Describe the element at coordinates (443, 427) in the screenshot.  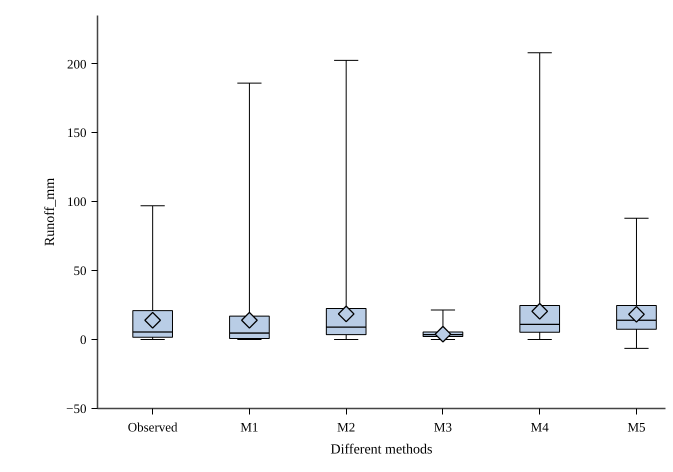
I see `x-tick-label: M3` at that location.